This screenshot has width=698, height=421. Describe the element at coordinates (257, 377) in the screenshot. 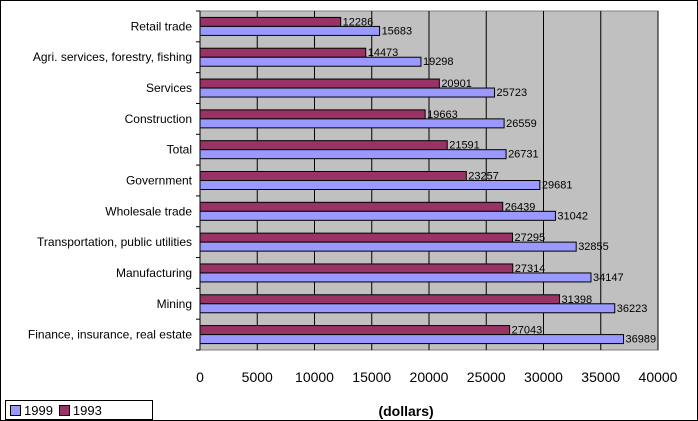

I see `x-tick-label: 5000` at that location.